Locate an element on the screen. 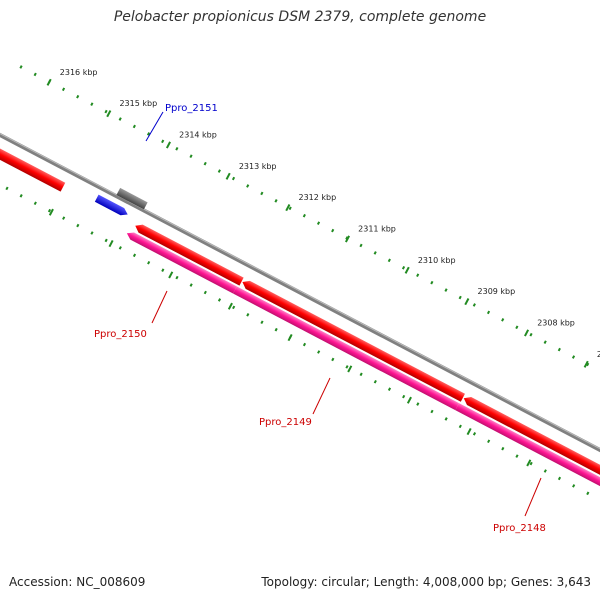  cds-ppro-2148-red is located at coordinates (531, 442).